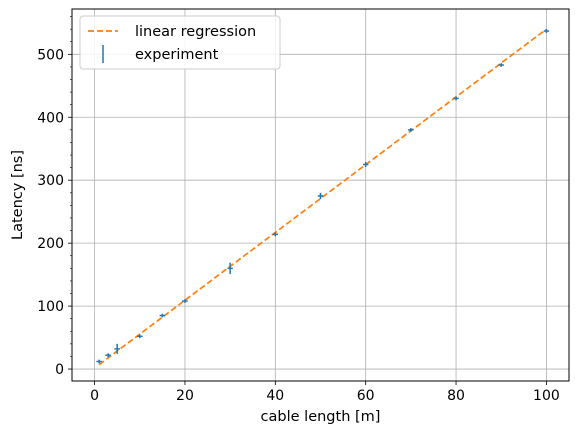 The height and width of the screenshot is (434, 578). I want to click on x-tick-label: 80, so click(456, 396).